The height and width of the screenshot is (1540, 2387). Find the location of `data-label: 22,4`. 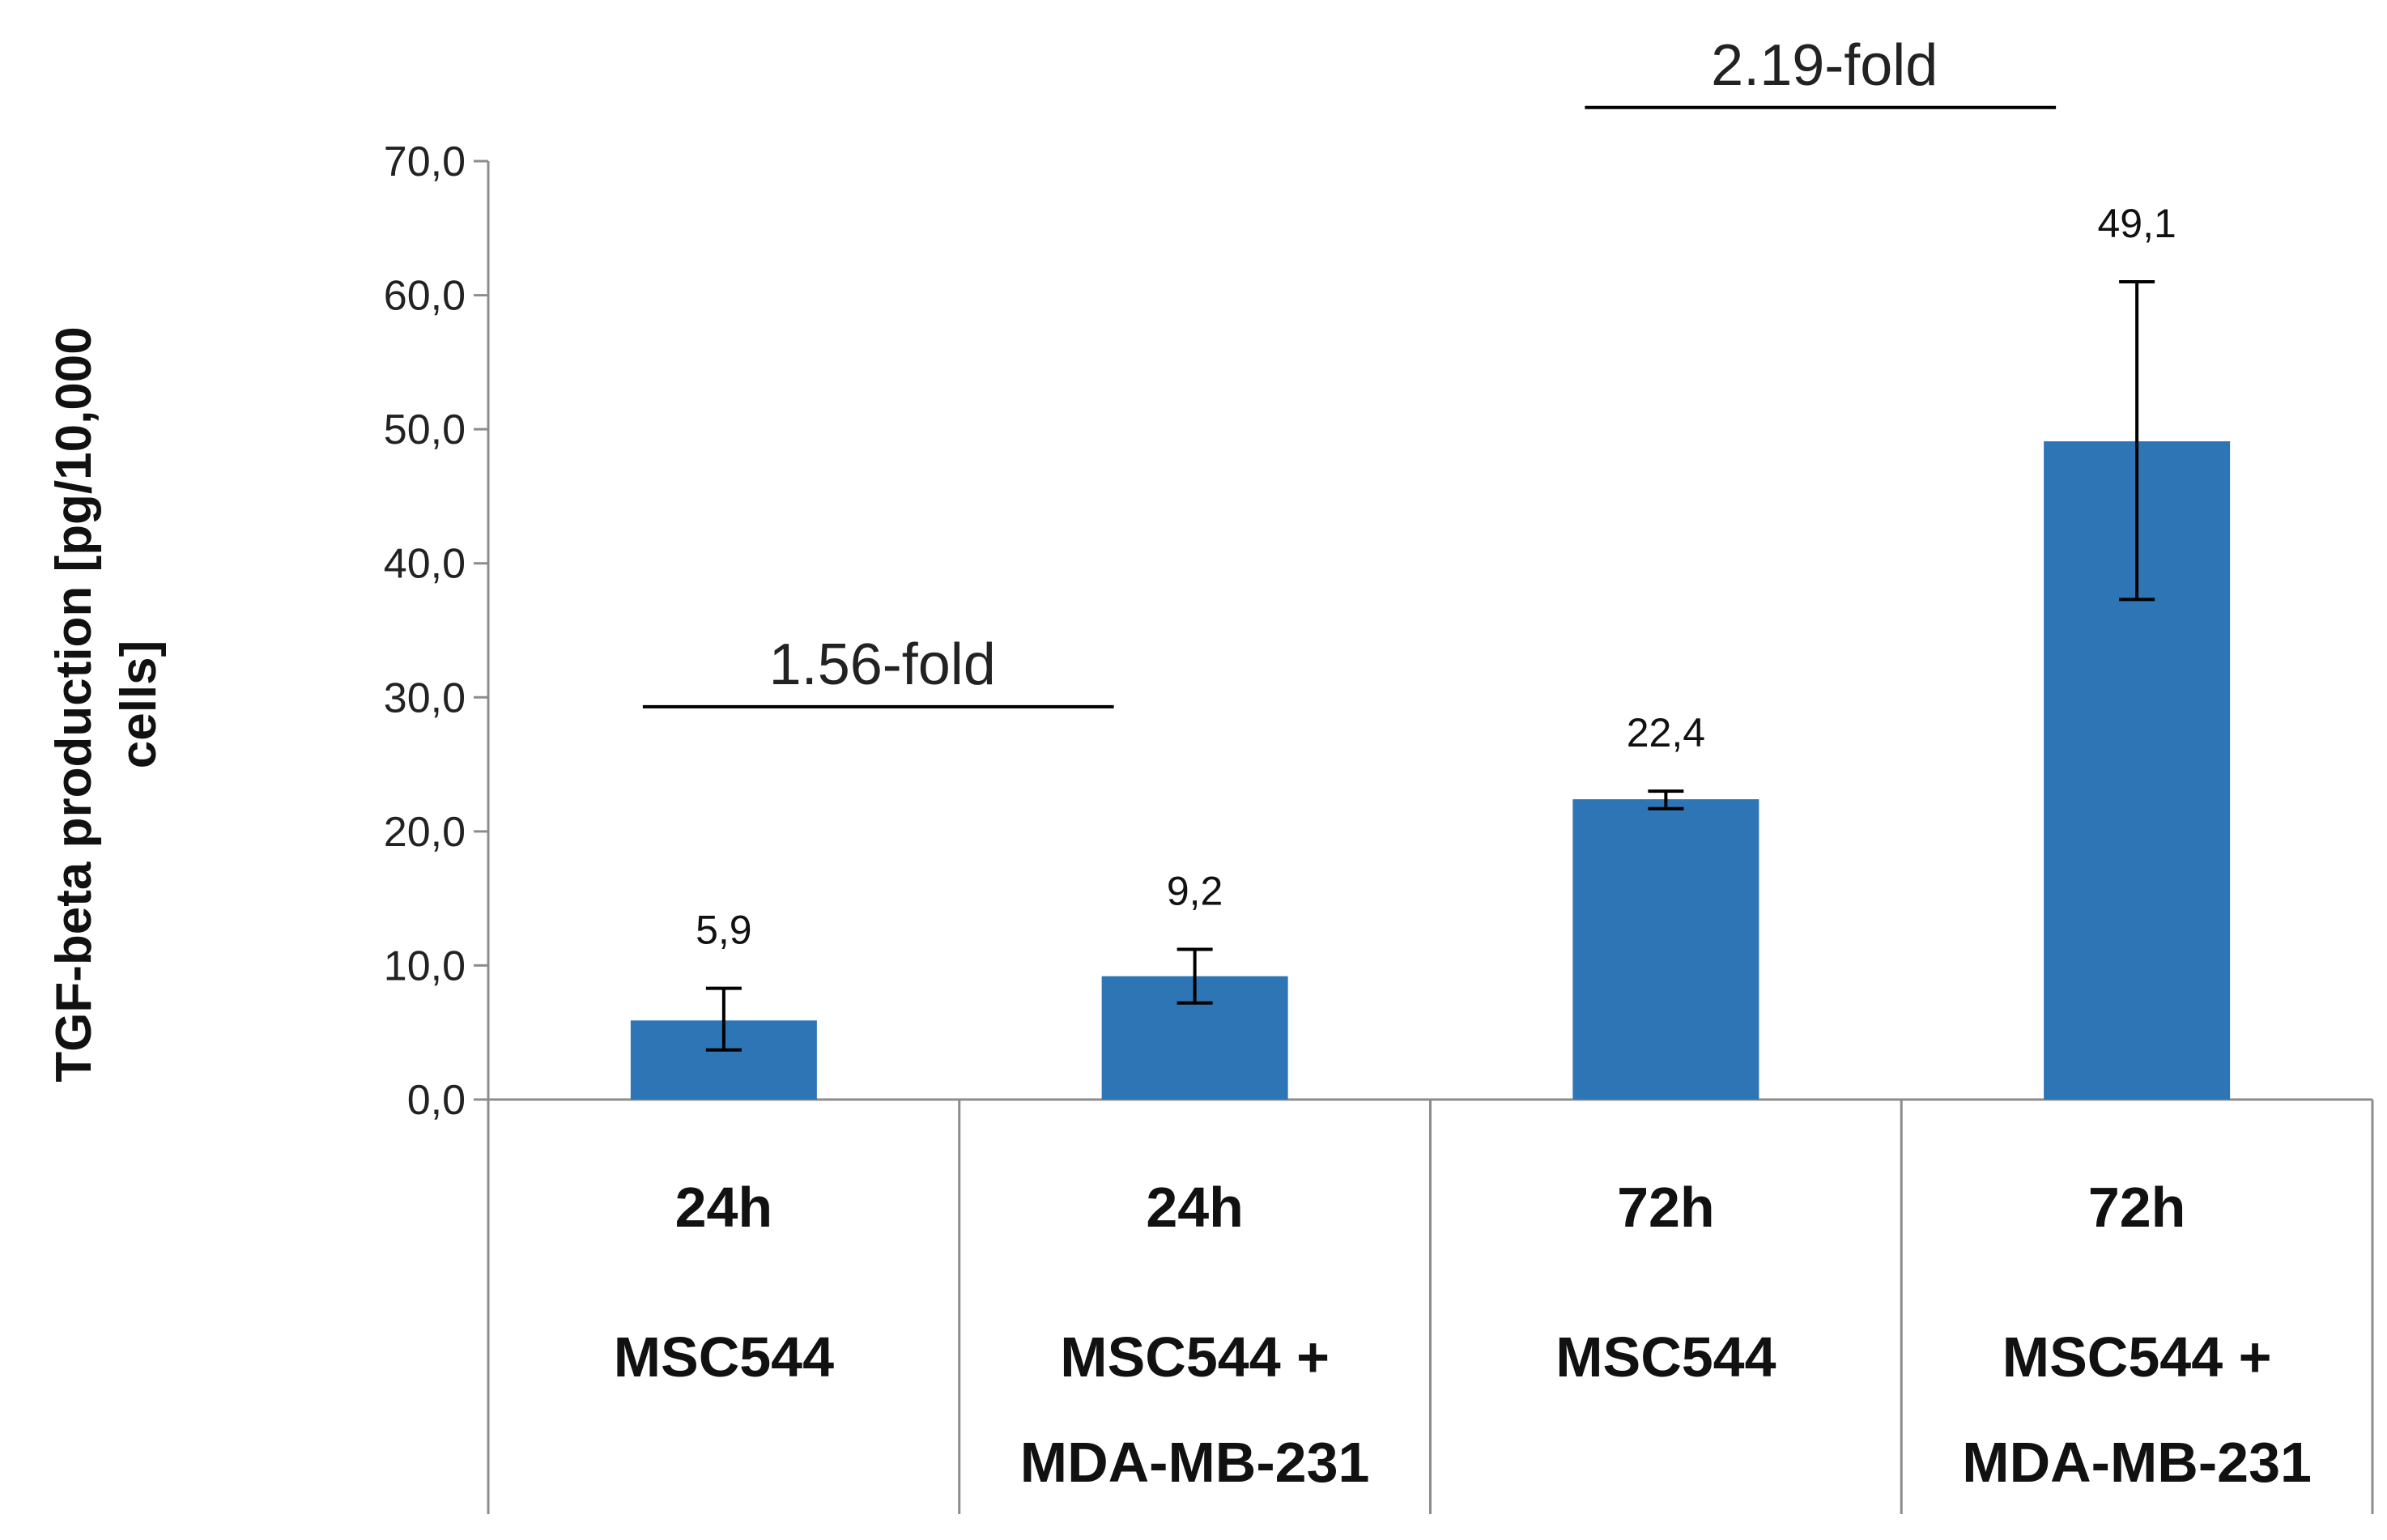

data-label: 22,4 is located at coordinates (1666, 732).